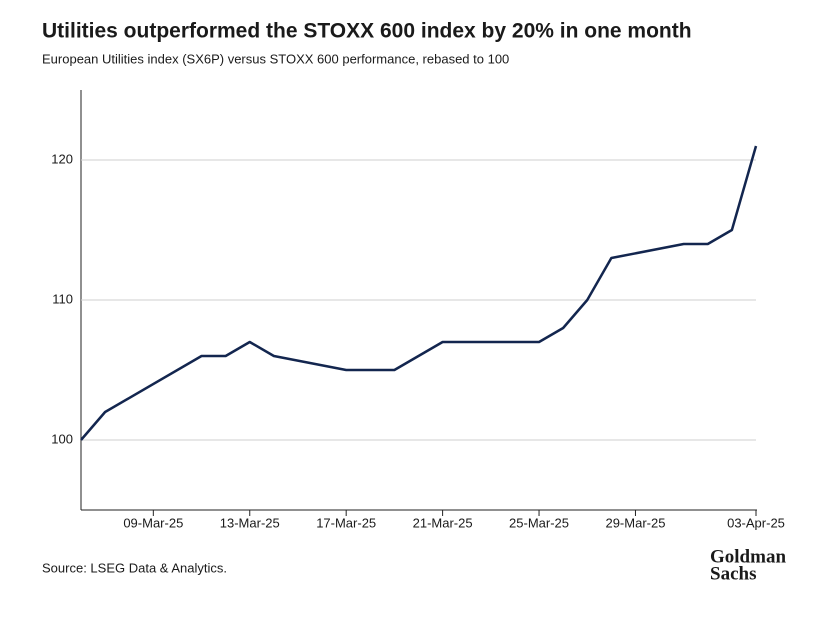 The width and height of the screenshot is (836, 620). I want to click on y-tick-label: 100, so click(62, 438).